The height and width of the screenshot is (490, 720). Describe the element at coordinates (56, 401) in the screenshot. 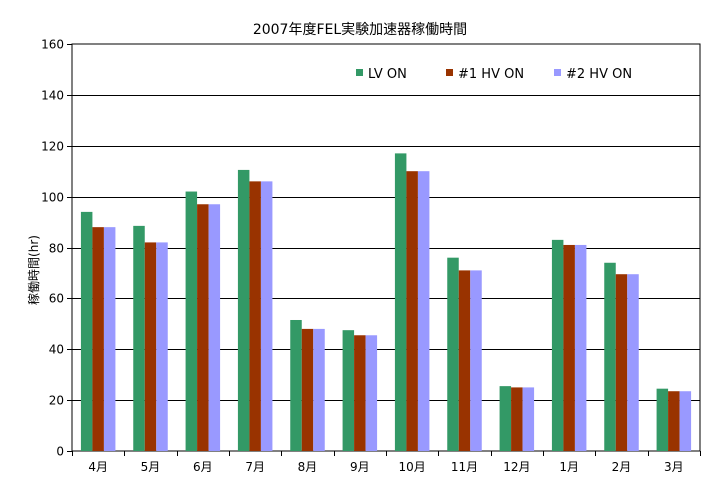

I see `y-tick-label: 20` at that location.